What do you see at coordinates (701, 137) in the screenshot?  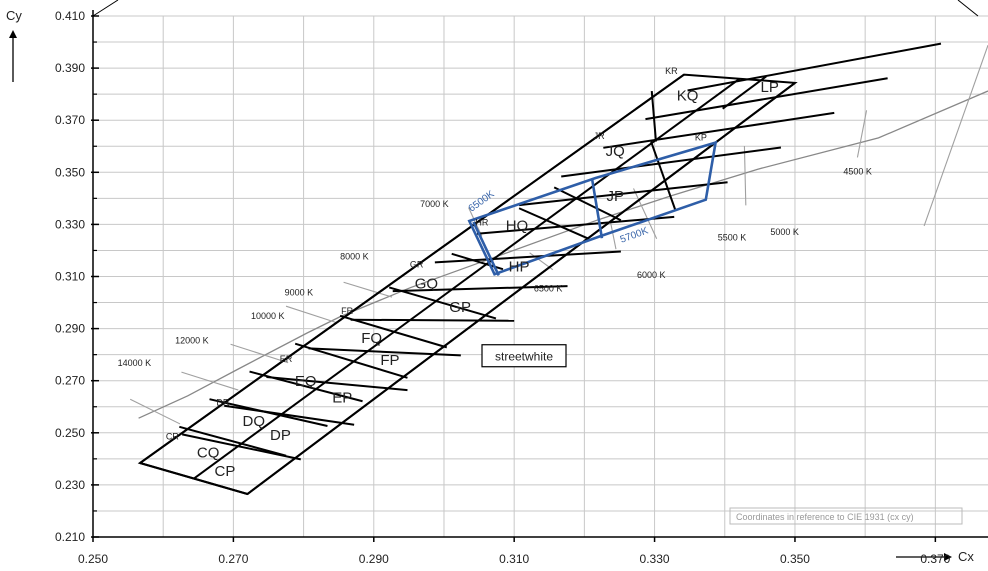 I see `bin-label: KP` at bounding box center [701, 137].